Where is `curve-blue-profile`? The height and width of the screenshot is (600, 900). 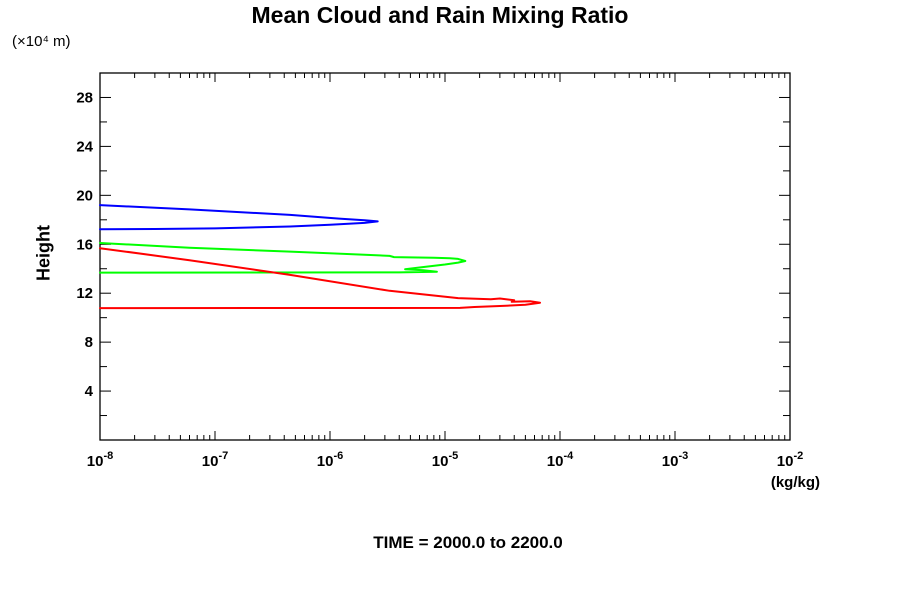 curve-blue-profile is located at coordinates (239, 217).